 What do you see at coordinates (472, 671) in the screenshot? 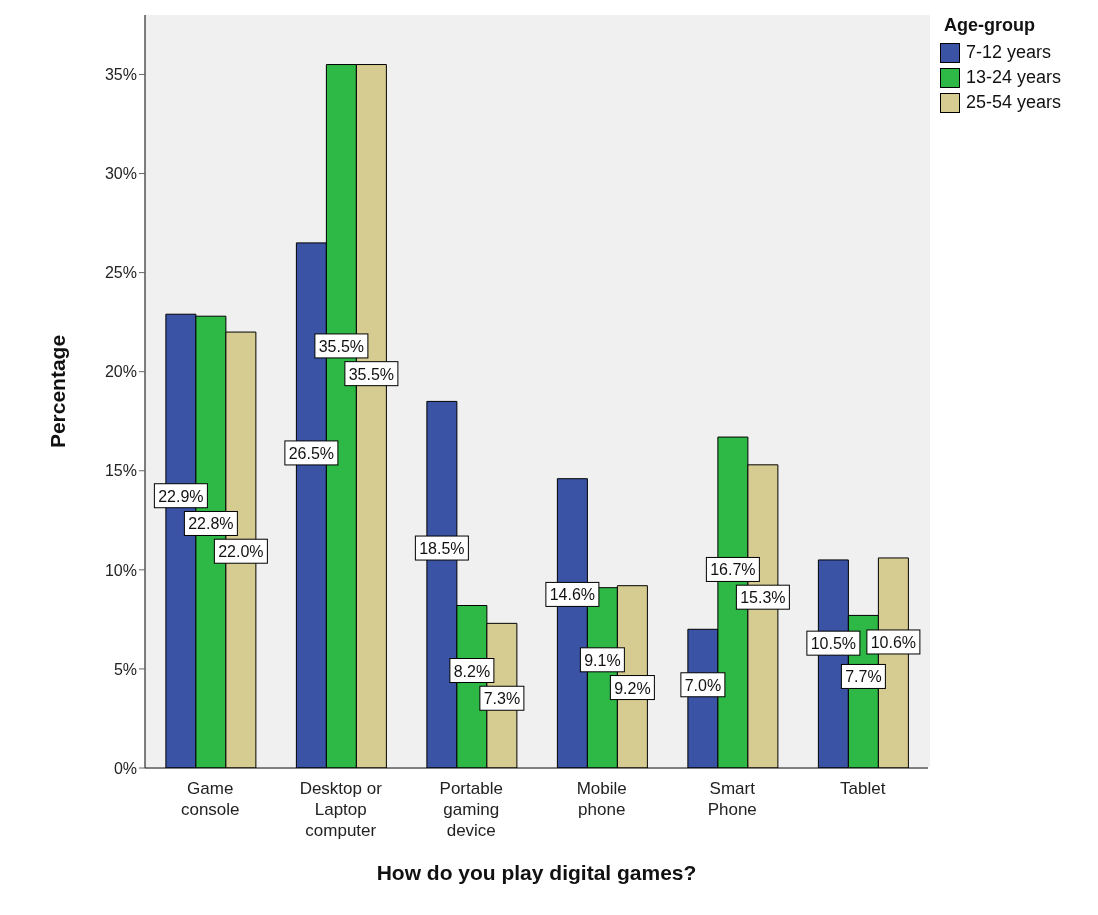
I see `data-label: 8.2%` at bounding box center [472, 671].